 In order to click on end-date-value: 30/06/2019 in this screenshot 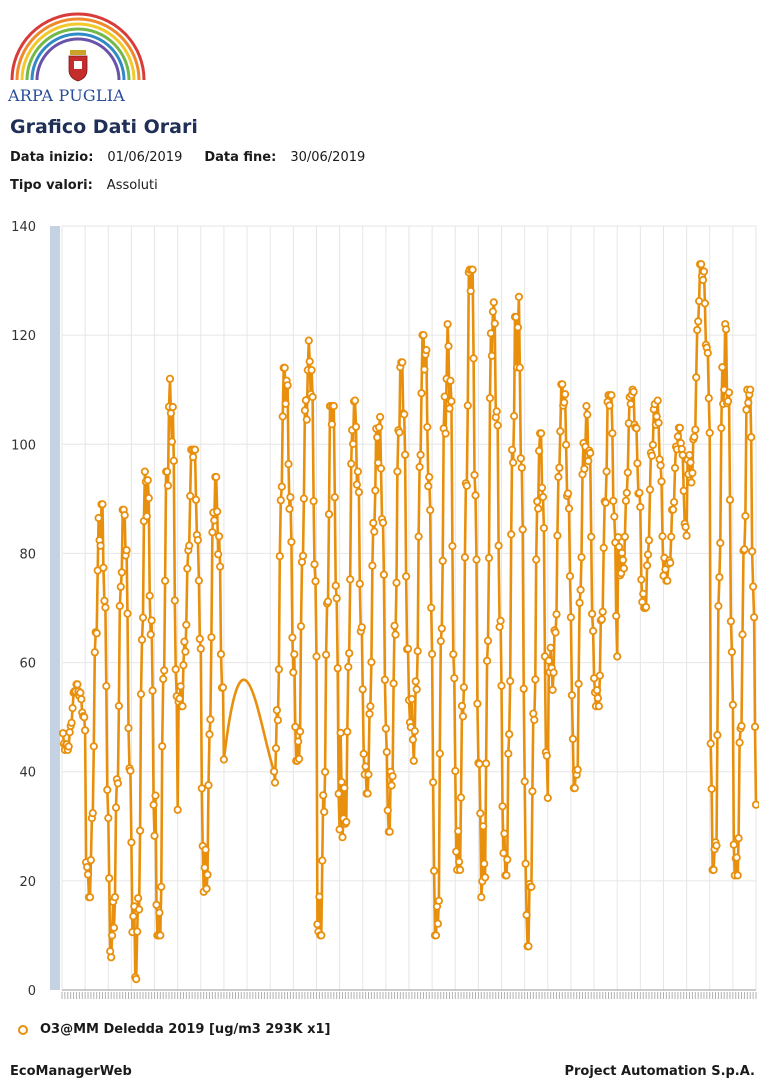, I will do `click(328, 157)`.